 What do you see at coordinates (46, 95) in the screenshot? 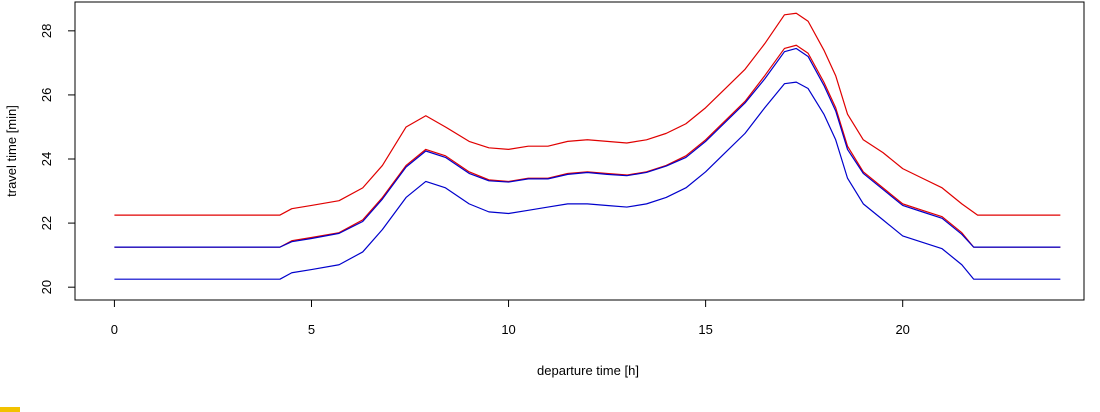
I see `y-tick-label: 26` at bounding box center [46, 95].